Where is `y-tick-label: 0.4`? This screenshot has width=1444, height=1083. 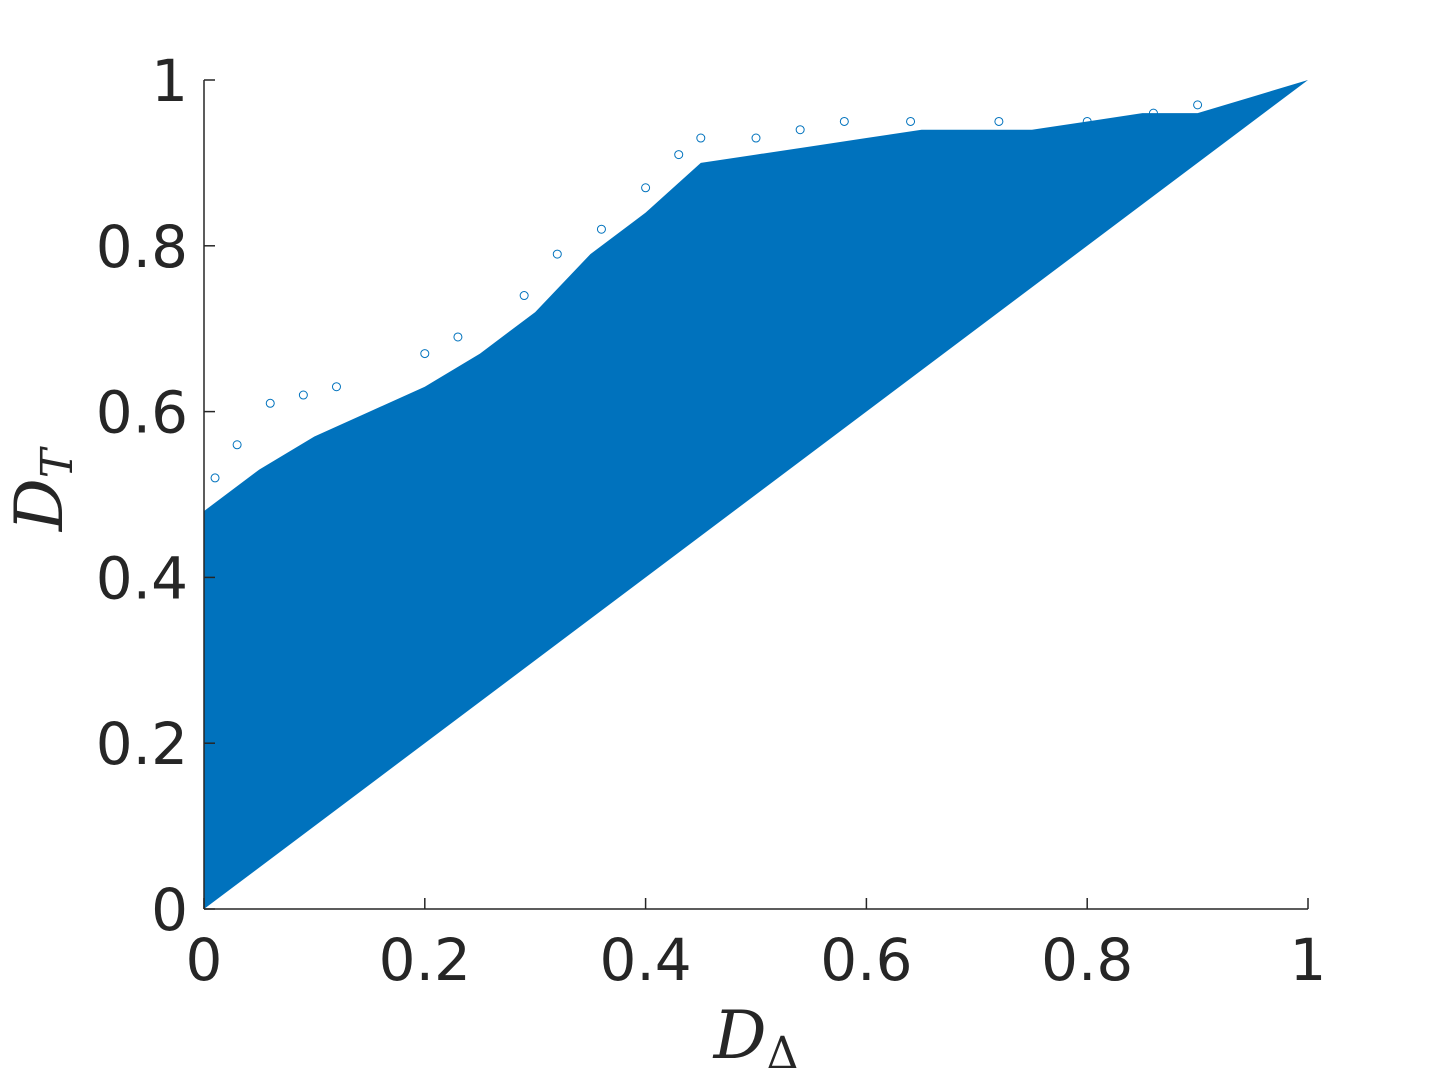
y-tick-label: 0.4 is located at coordinates (142, 578).